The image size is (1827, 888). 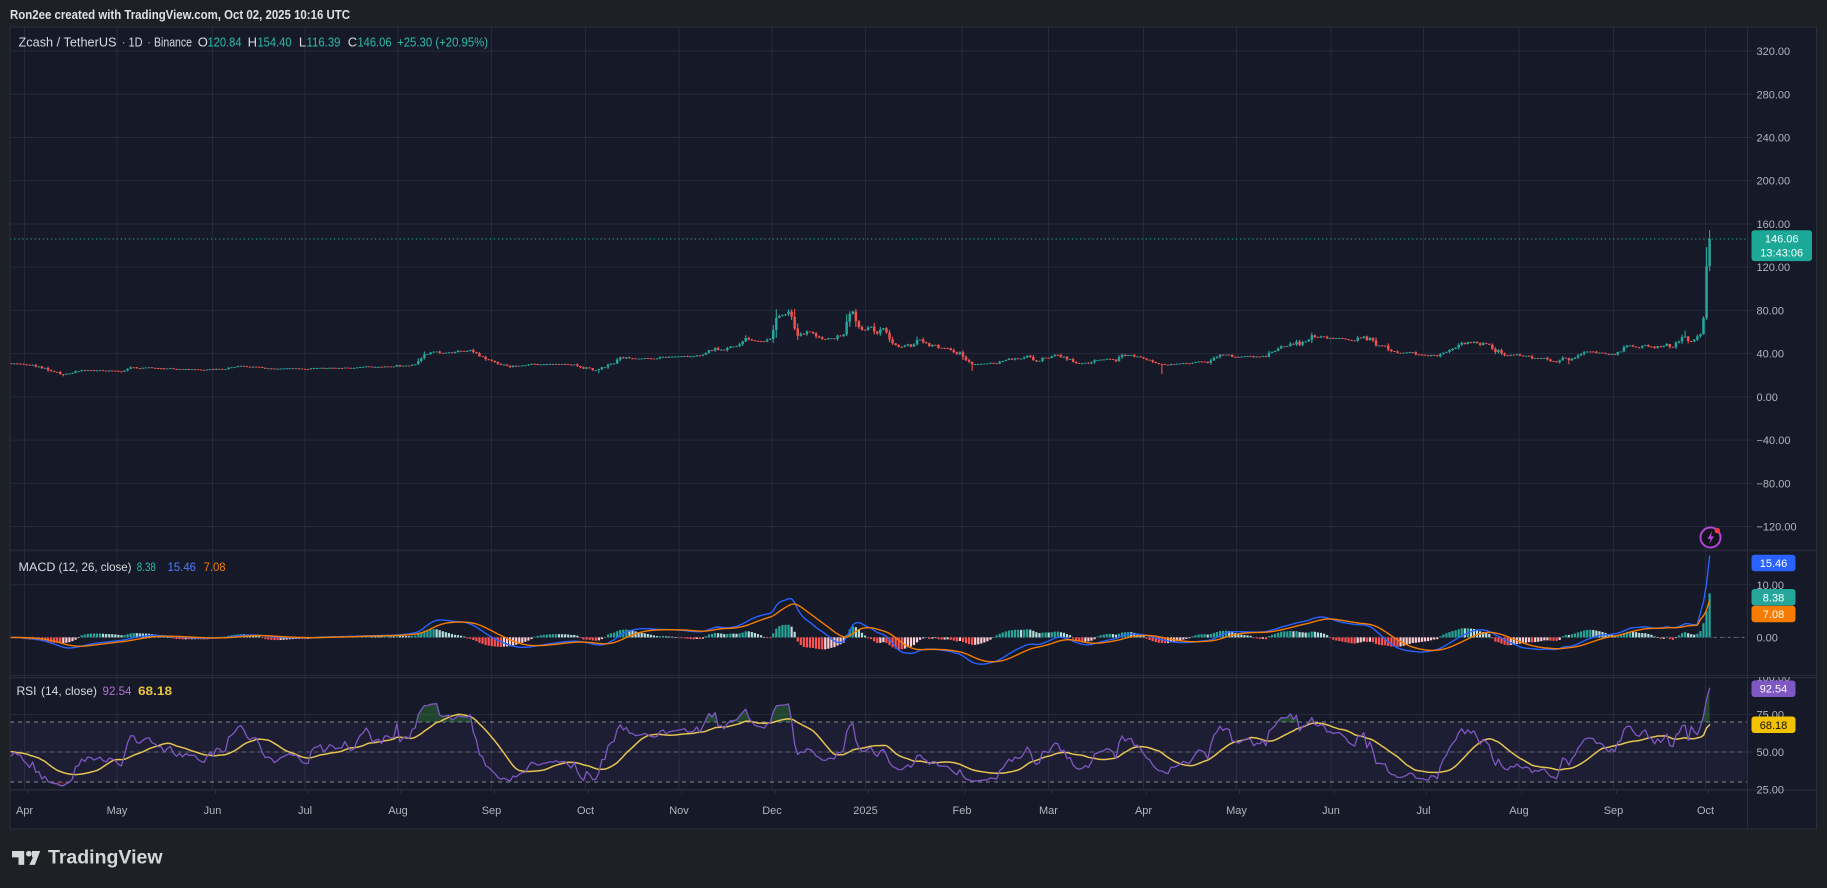 I want to click on svg-text: RSI, so click(x=27, y=691).